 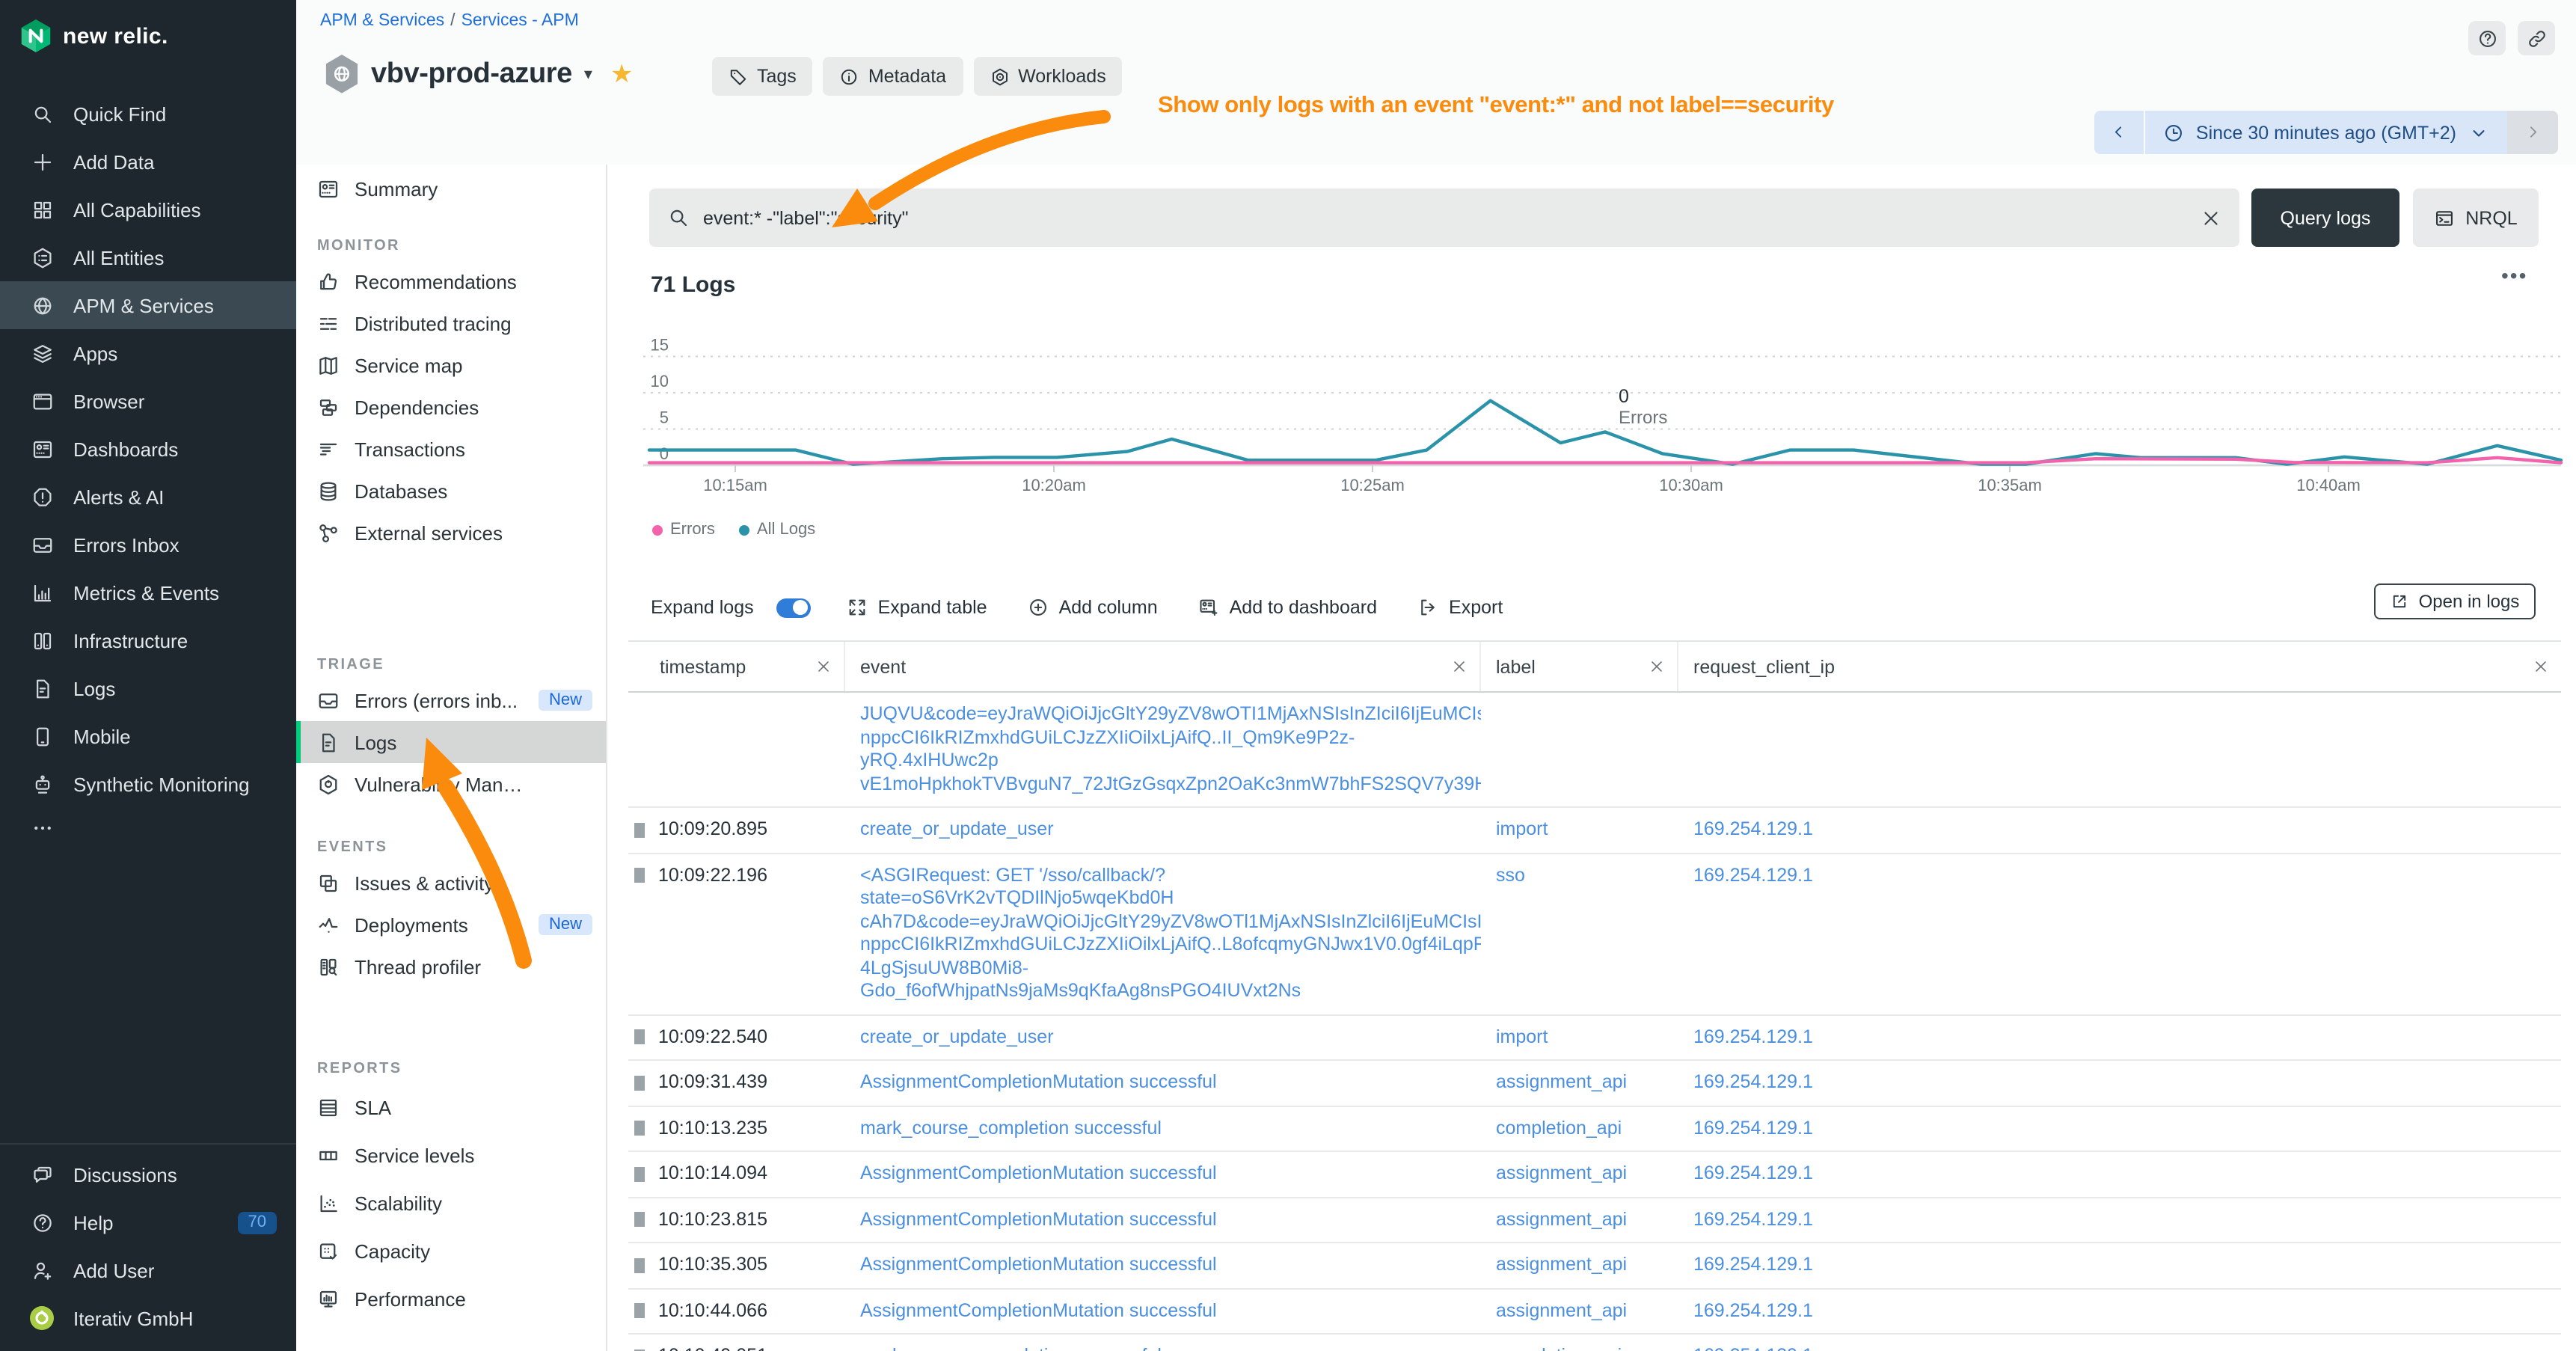 I want to click on entity-nav-item-errors-errors-inb-: Errors (errors inb... New, so click(x=451, y=700).